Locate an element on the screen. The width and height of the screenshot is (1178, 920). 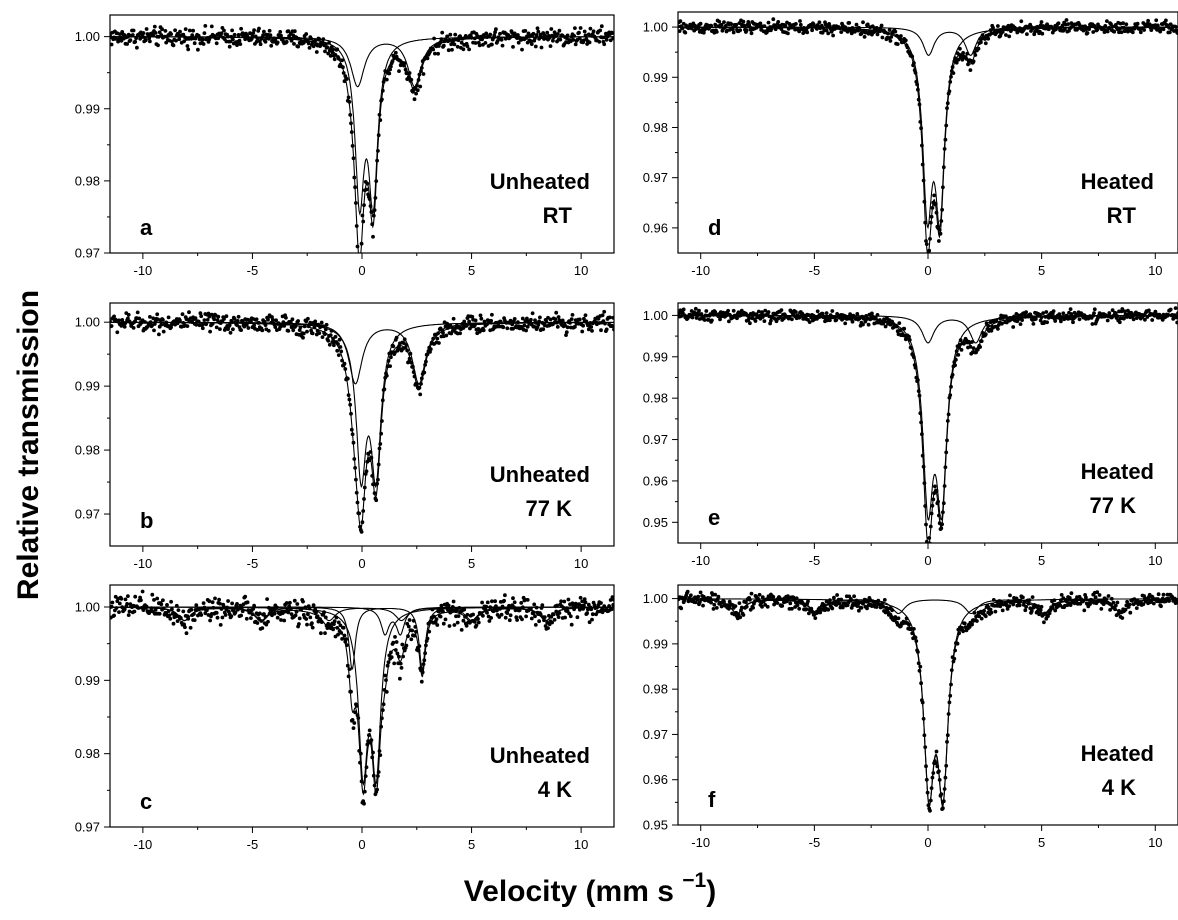
x-tick-label: -10 is located at coordinates (143, 270).